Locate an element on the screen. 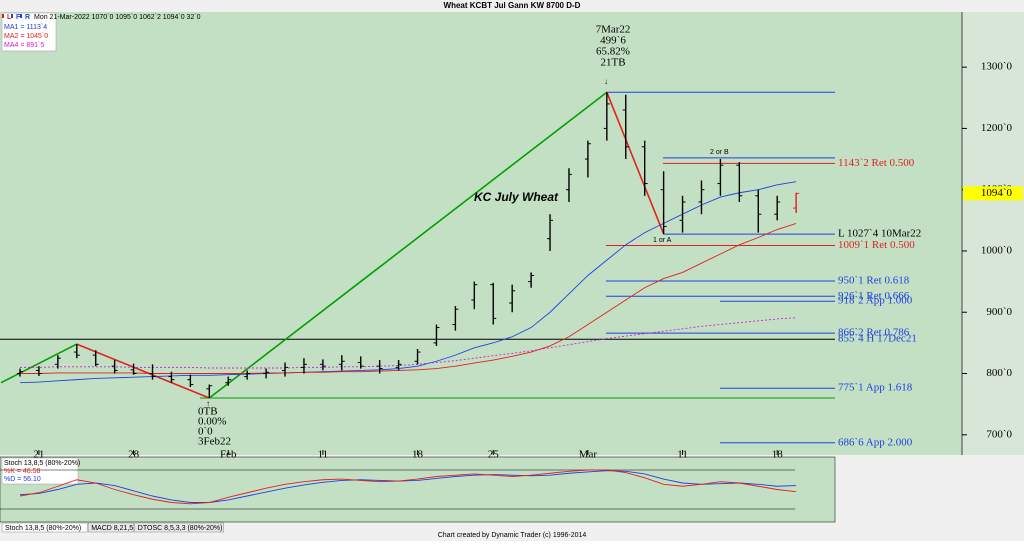  level-label: 950`1 Ret 0.618 is located at coordinates (874, 281).